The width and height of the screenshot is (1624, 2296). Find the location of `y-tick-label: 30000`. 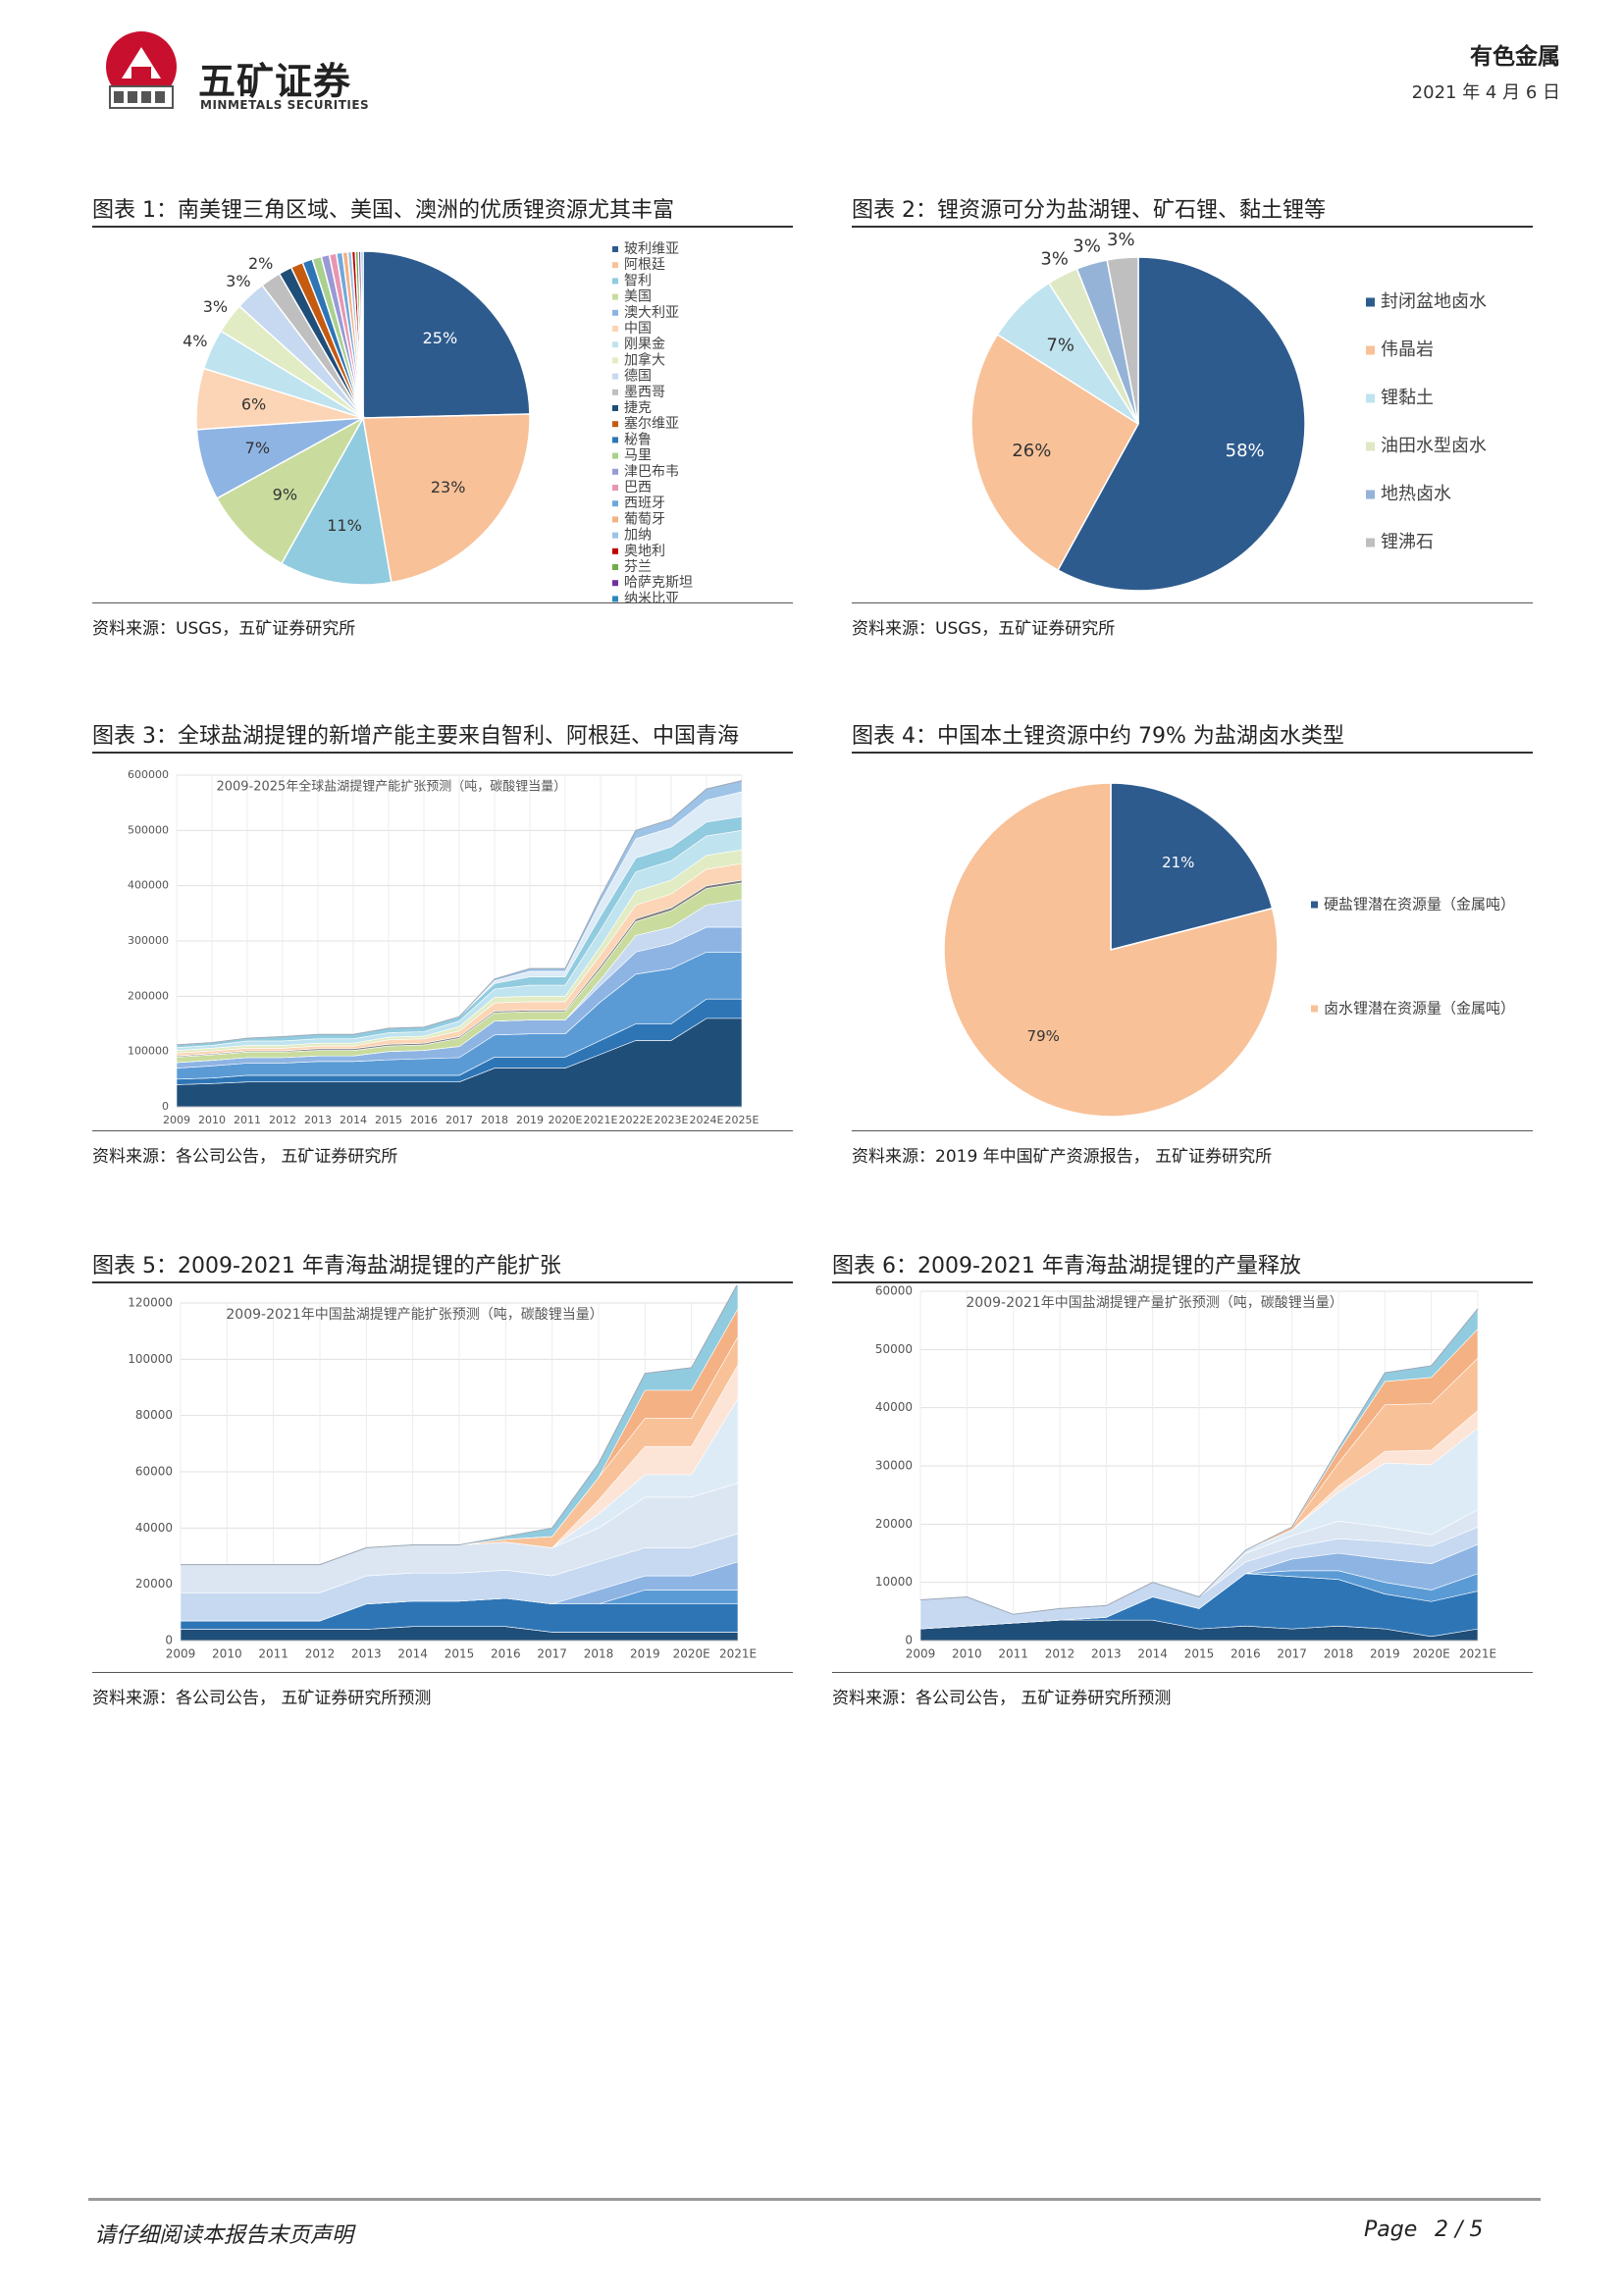

y-tick-label: 30000 is located at coordinates (894, 1466).